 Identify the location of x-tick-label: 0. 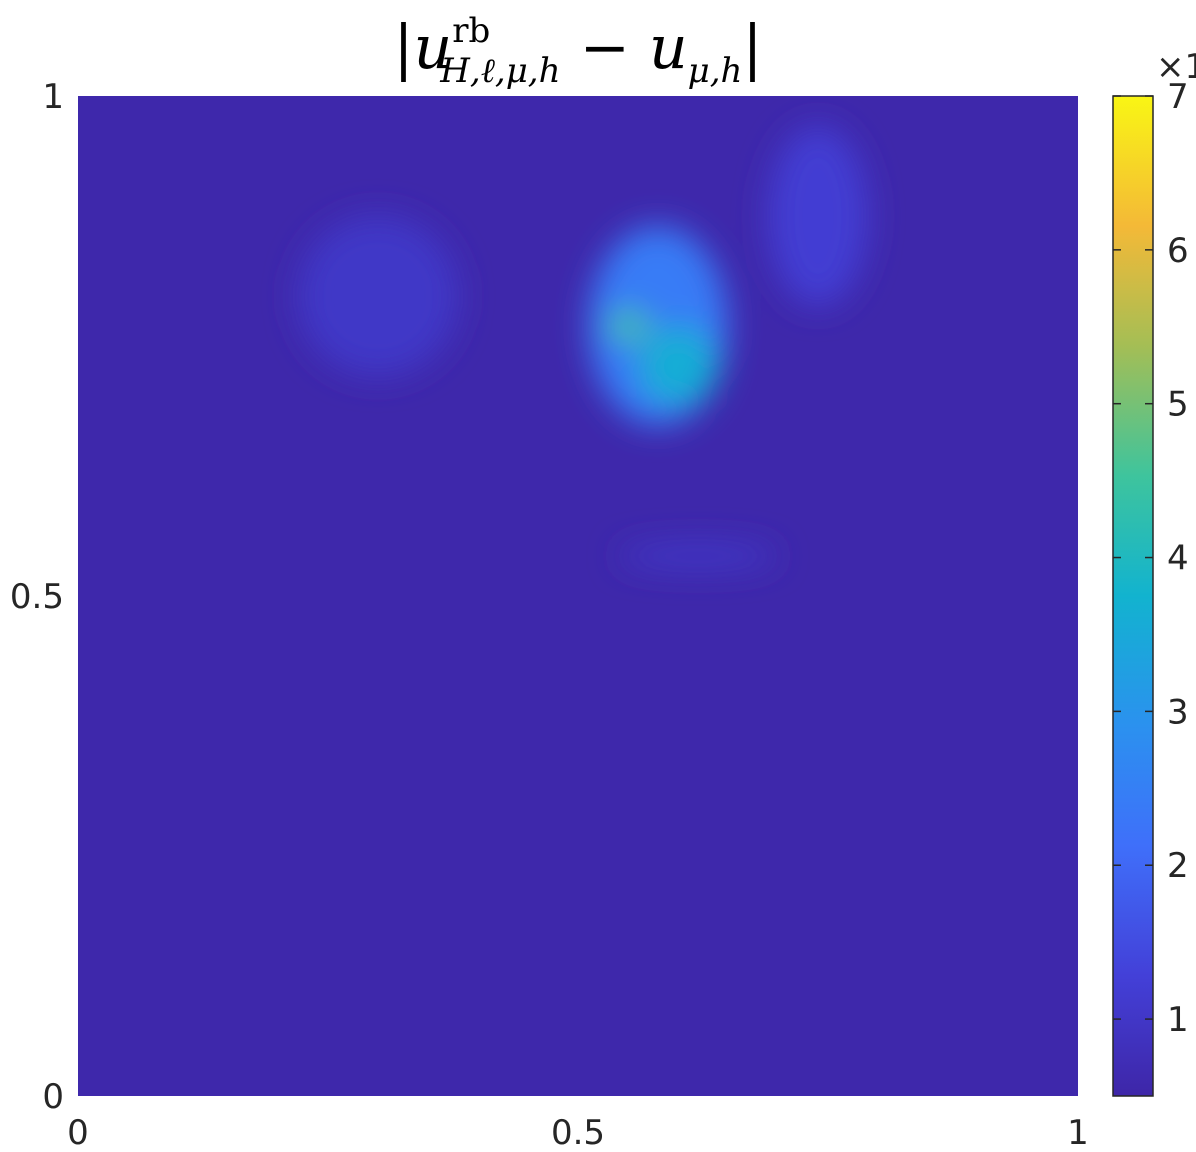
(78, 1132).